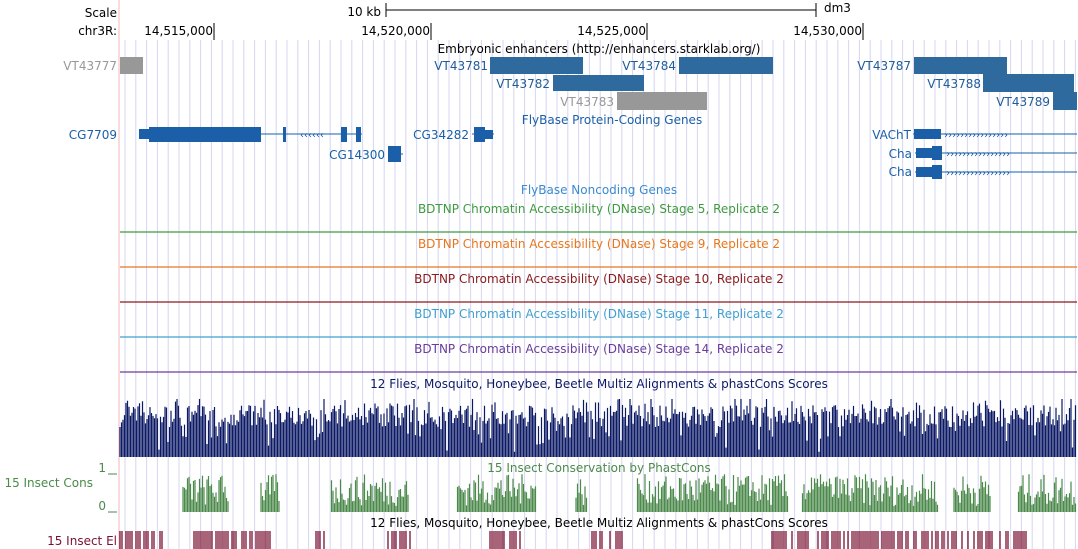  What do you see at coordinates (250, 134) in the screenshot?
I see `gene-cg7709: ‹‹‹‹‹‹` at bounding box center [250, 134].